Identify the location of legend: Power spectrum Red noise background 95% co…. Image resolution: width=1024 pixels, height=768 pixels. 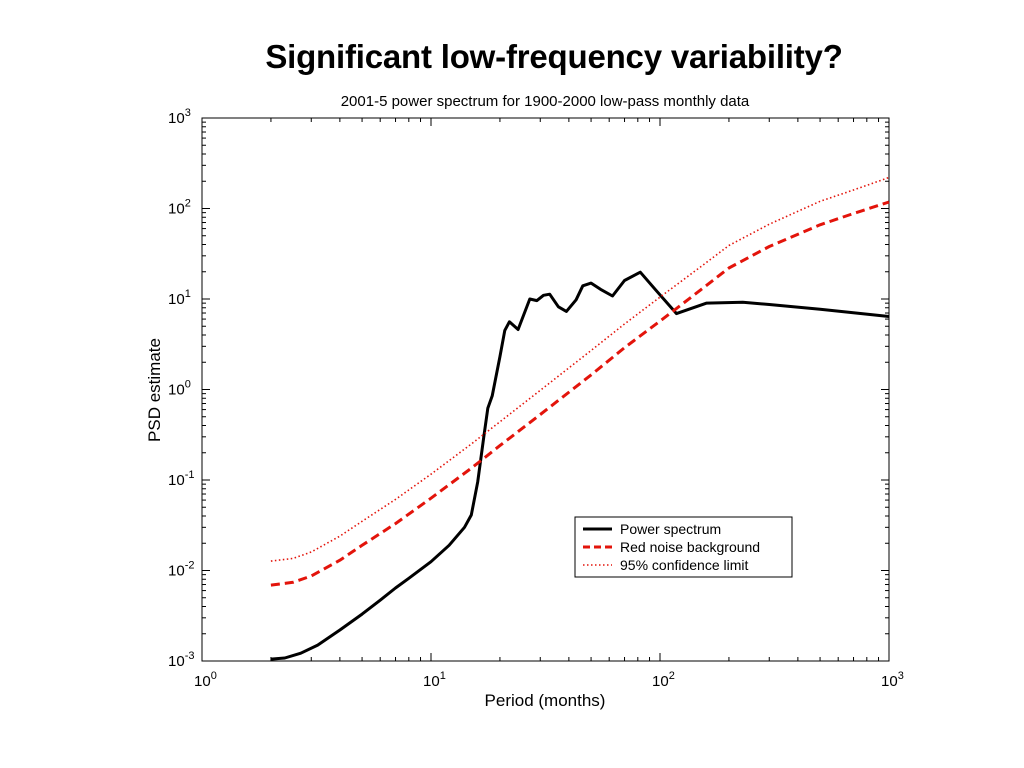
(683, 547).